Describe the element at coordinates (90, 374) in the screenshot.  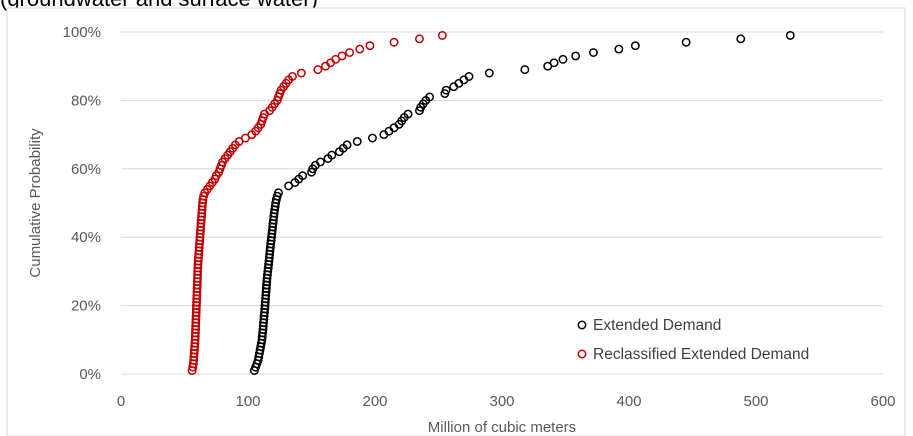
I see `y-tick-label: 0%` at that location.